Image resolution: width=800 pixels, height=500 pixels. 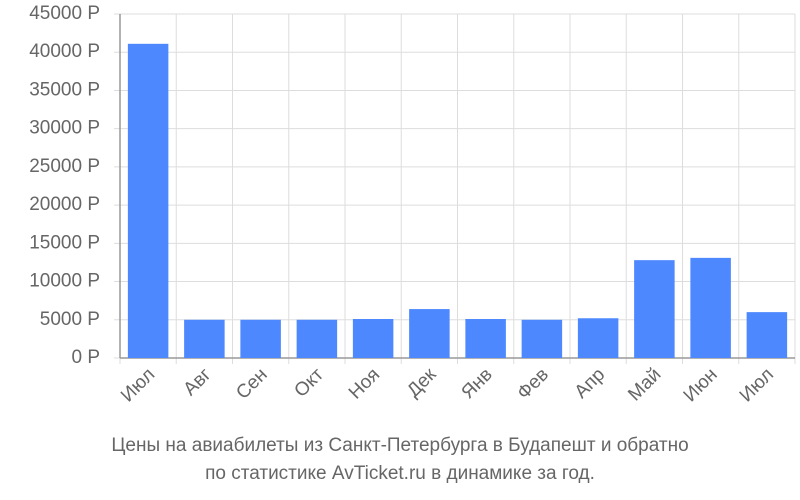 I want to click on x-tick-label: Авг, so click(x=198, y=382).